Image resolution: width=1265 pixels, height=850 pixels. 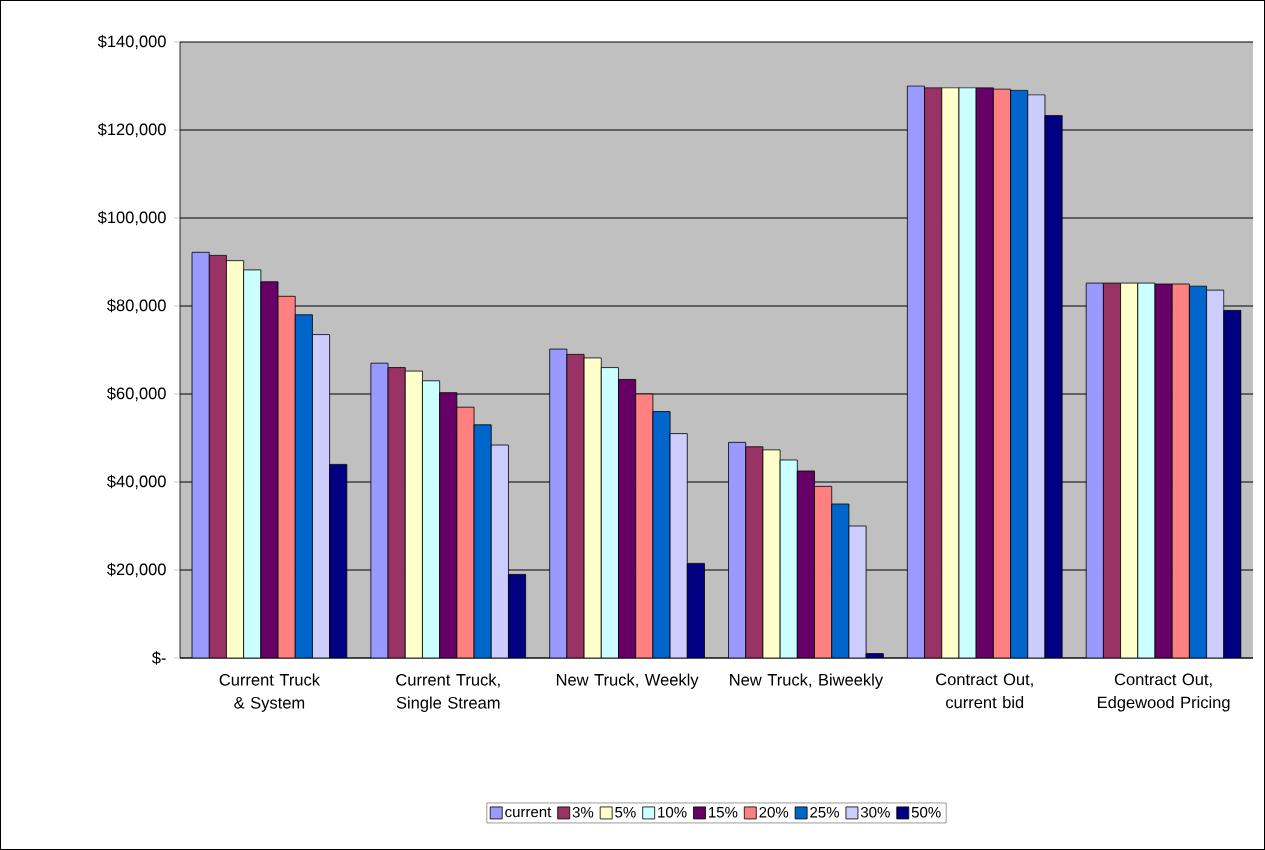 What do you see at coordinates (984, 691) in the screenshot?
I see `x-tick-label: Contract Out, current bid` at bounding box center [984, 691].